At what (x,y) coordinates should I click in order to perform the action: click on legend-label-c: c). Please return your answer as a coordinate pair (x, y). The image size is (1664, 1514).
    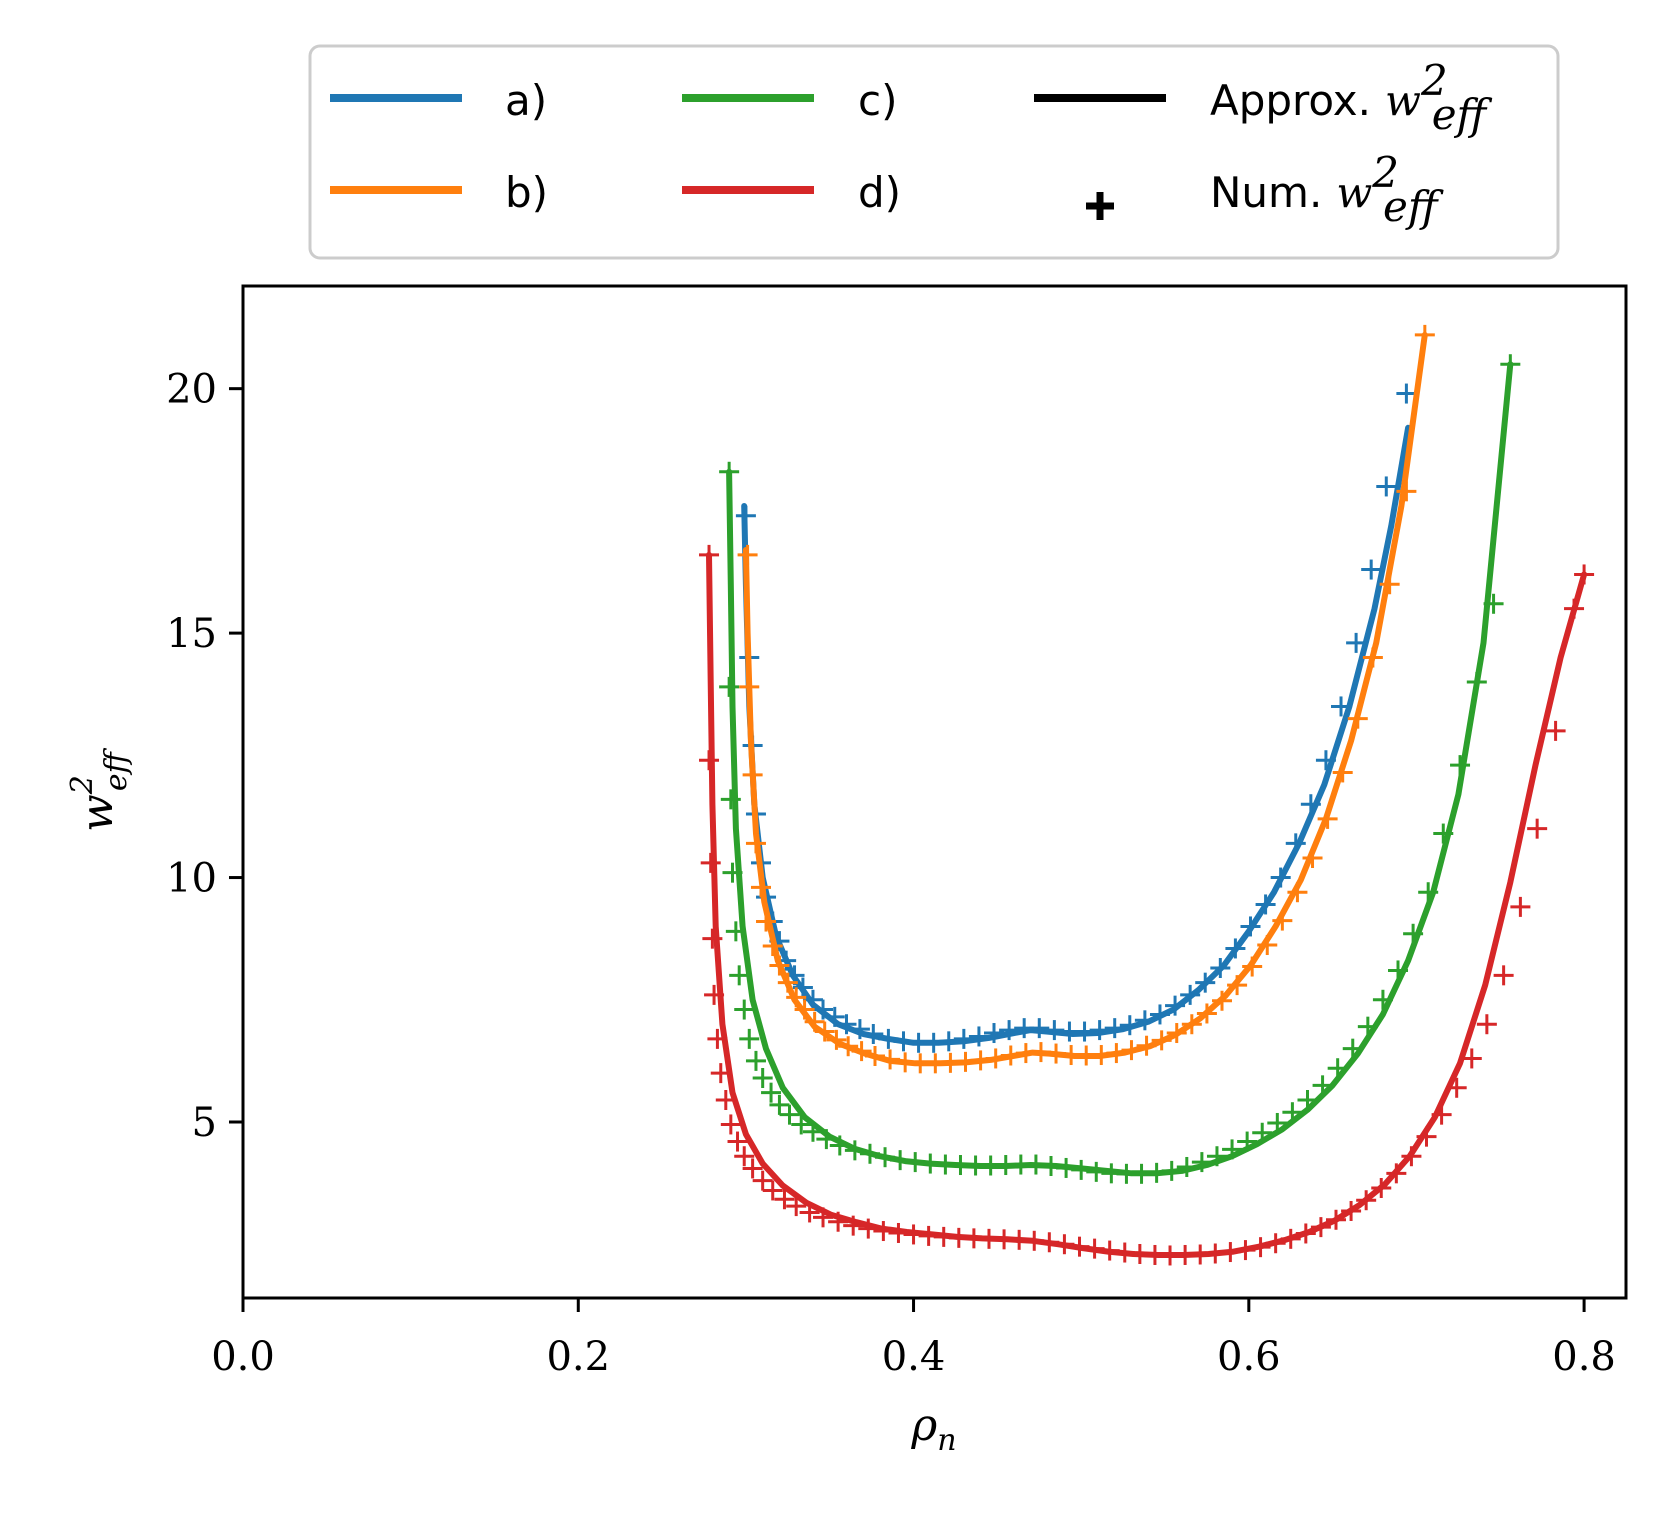
    Looking at the image, I should click on (877, 100).